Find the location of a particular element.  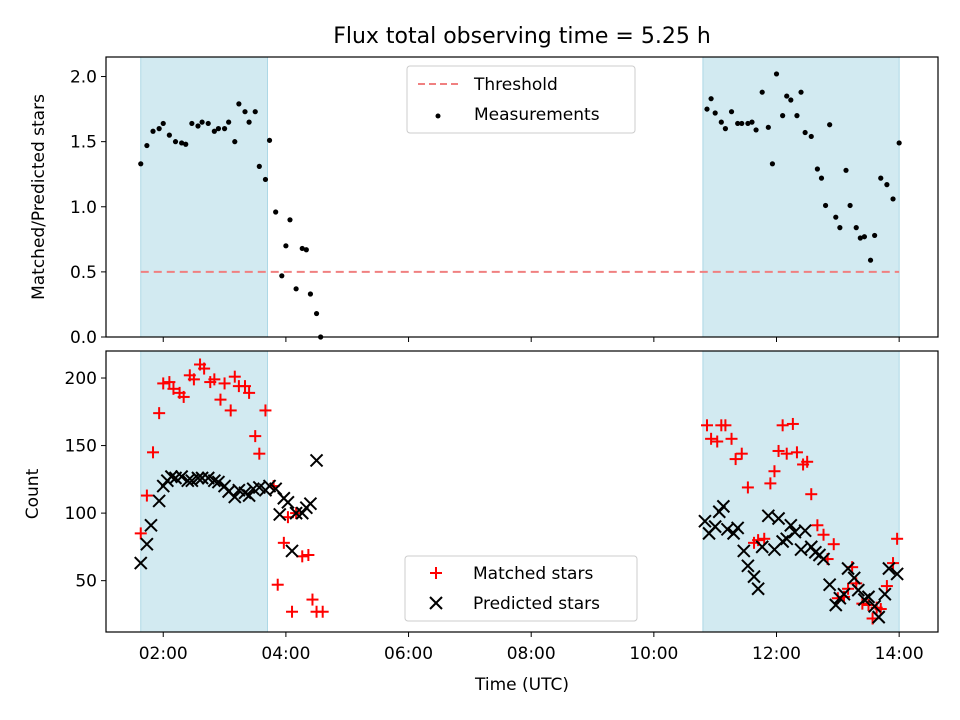

x-tick-label: 08:00 is located at coordinates (531, 654).